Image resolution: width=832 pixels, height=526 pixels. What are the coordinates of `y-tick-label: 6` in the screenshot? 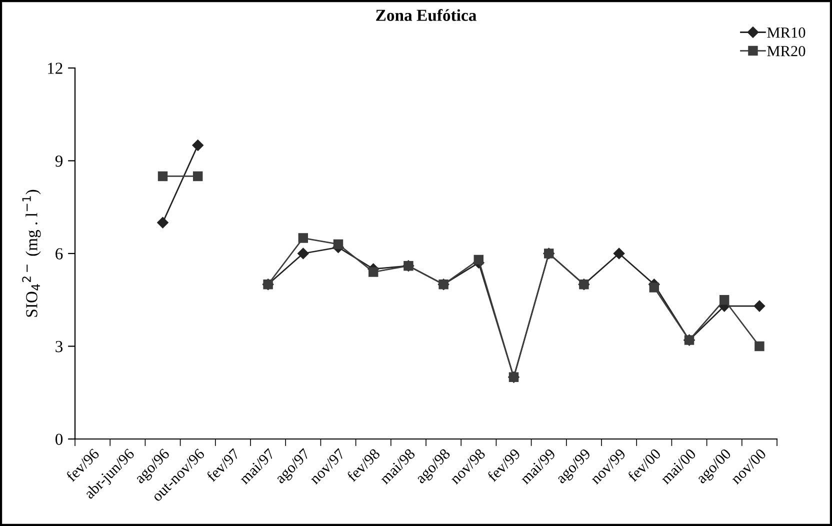 It's located at (59, 254).